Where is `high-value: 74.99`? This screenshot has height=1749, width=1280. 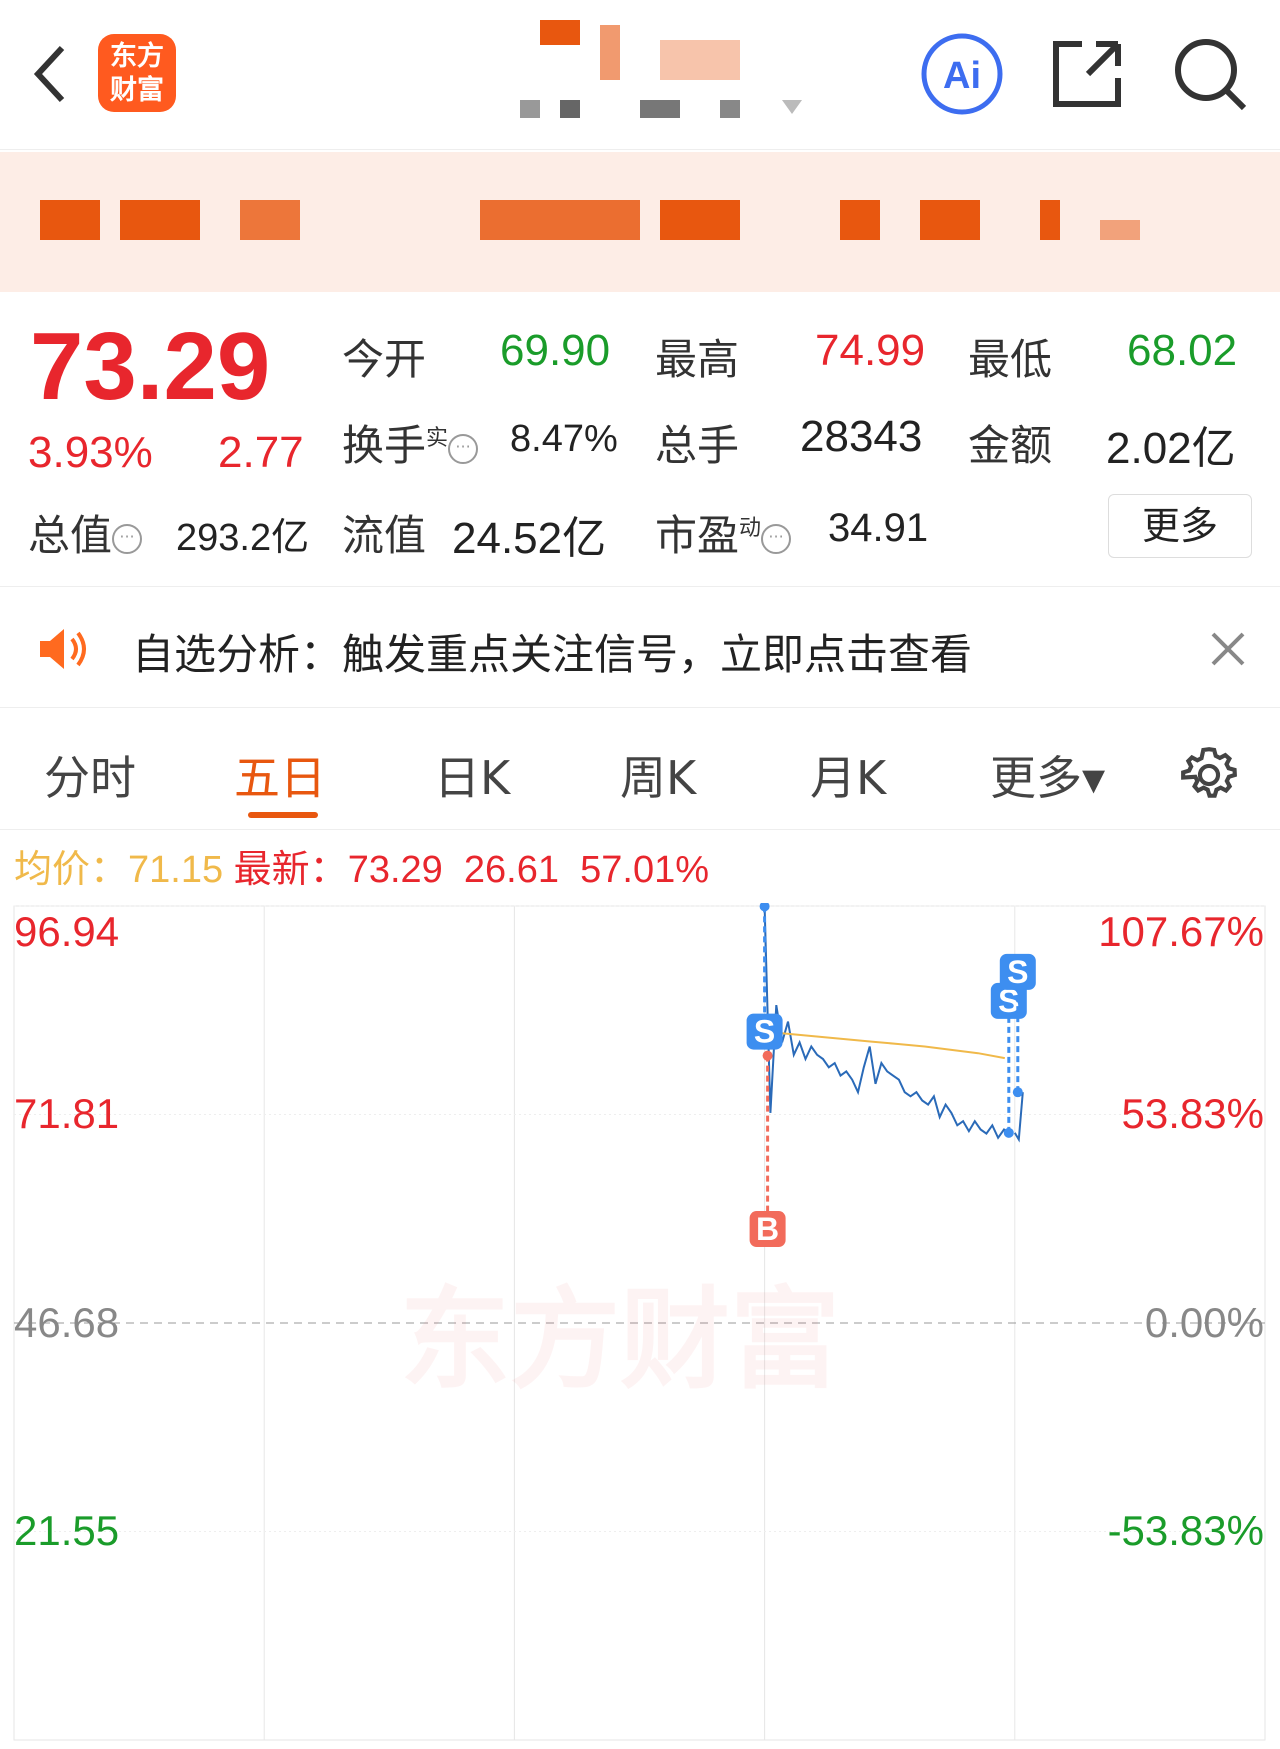 high-value: 74.99 is located at coordinates (870, 350).